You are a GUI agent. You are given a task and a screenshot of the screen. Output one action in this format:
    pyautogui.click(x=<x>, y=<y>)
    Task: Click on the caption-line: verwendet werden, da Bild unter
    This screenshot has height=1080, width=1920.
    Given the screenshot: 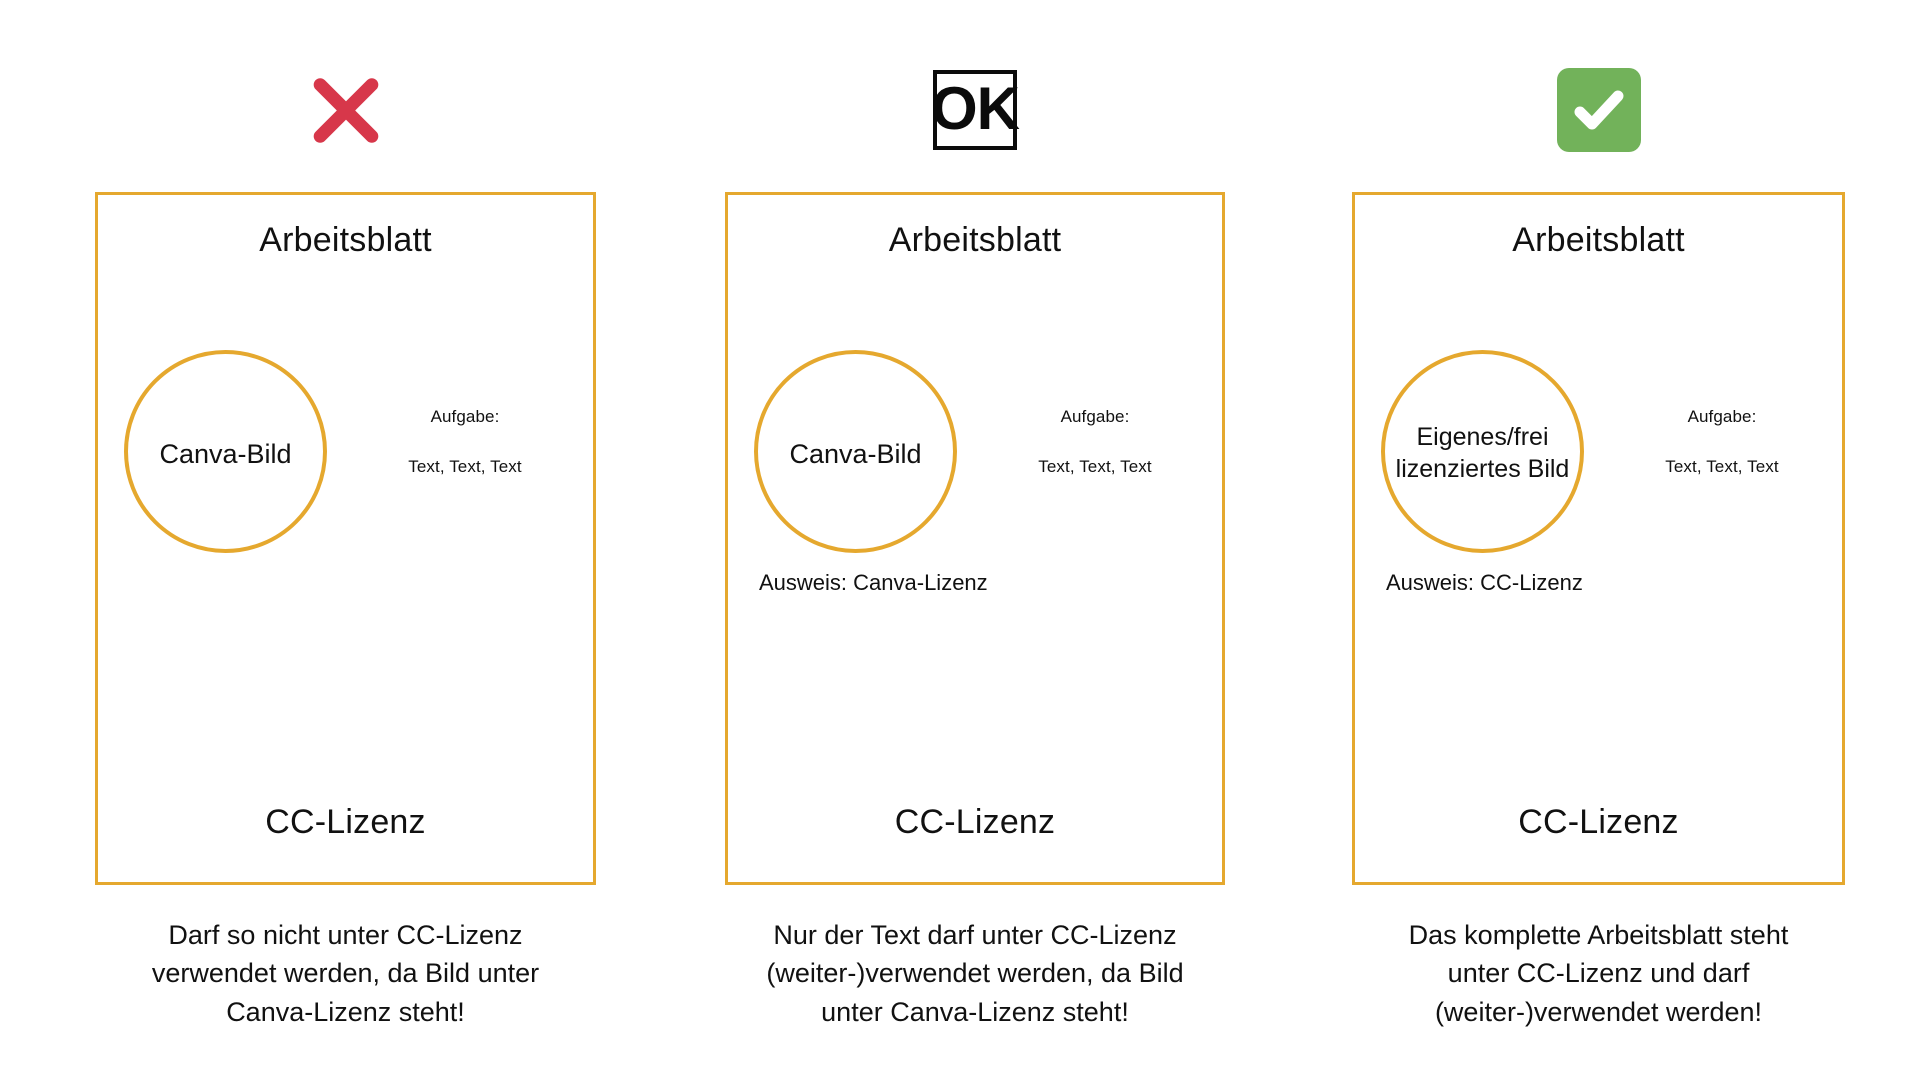 What is the action you would take?
    pyautogui.click(x=345, y=973)
    